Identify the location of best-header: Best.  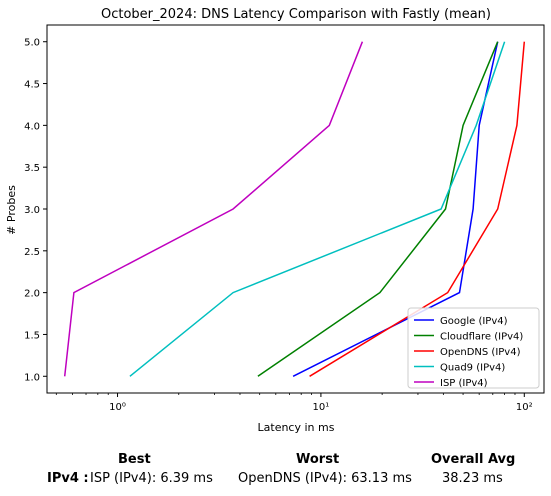
(134, 459).